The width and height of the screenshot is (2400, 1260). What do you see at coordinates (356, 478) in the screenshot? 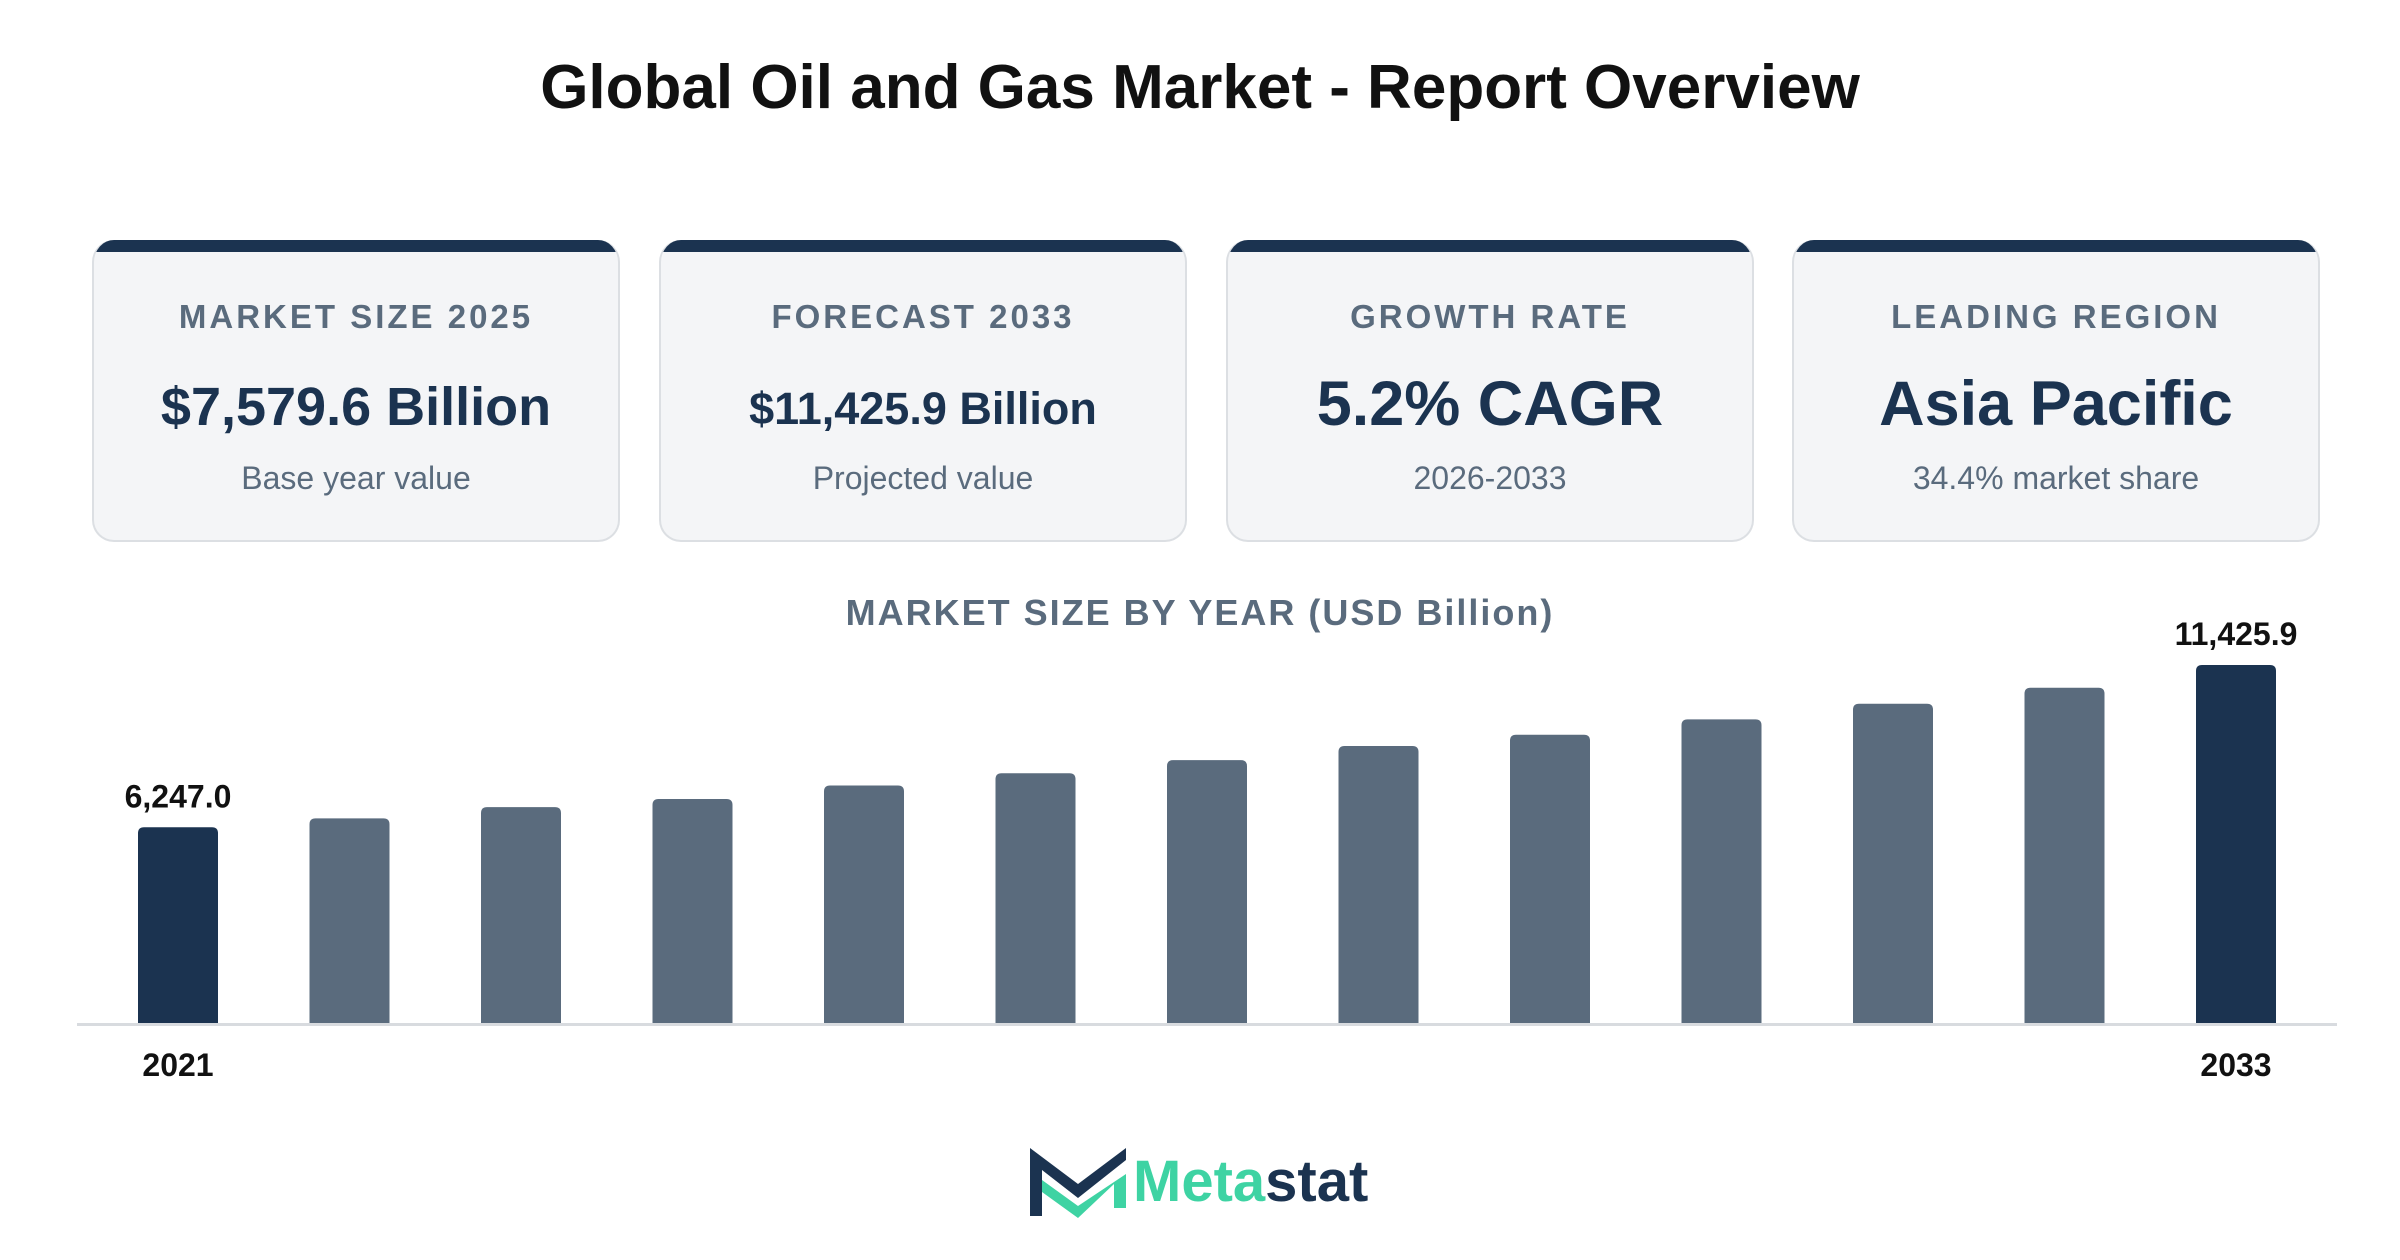
I see `card-subtitle: Base year value` at bounding box center [356, 478].